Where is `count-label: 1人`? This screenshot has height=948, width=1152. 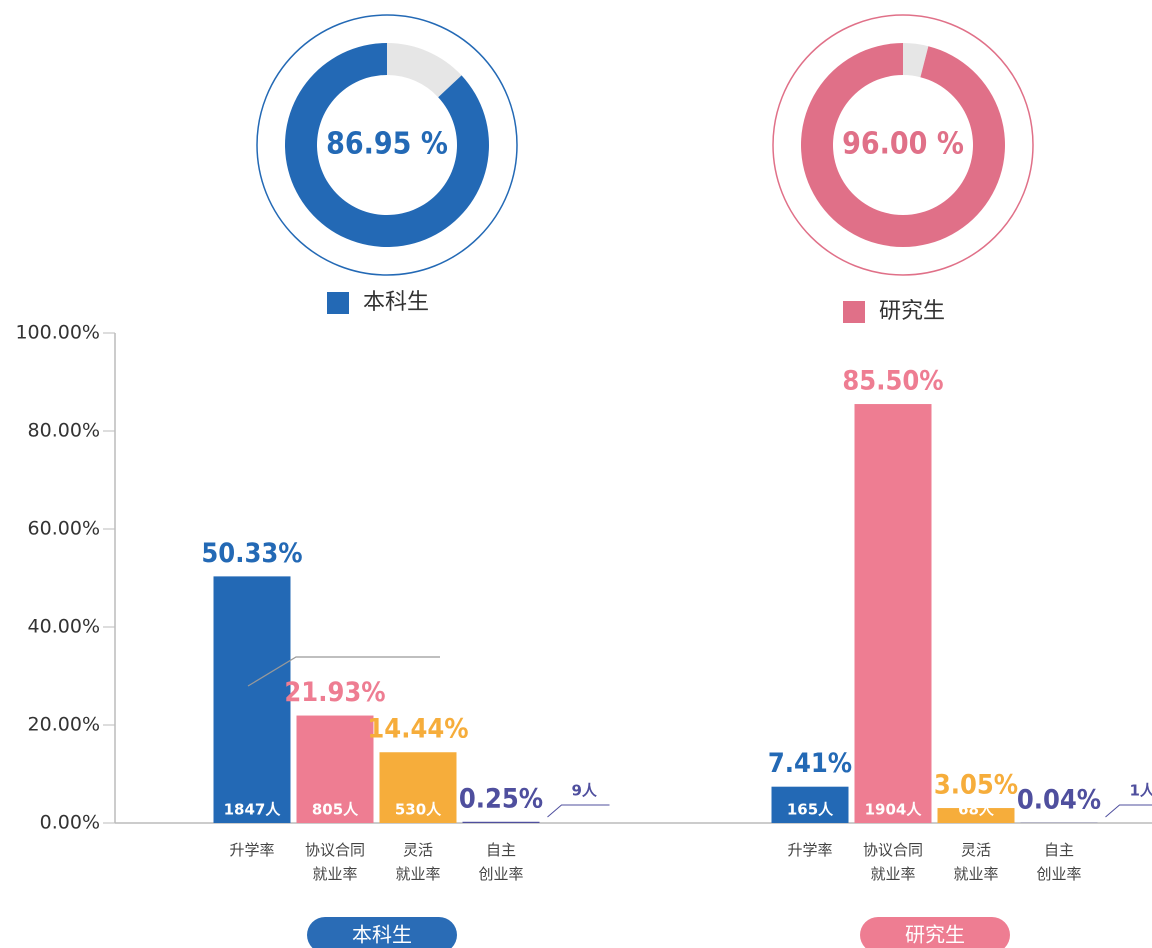
count-label: 1人 is located at coordinates (1141, 791).